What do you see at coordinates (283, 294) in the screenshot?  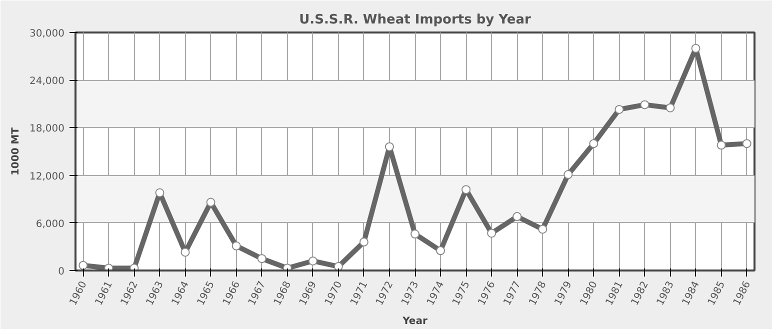 I see `x-tick-label: 1968` at bounding box center [283, 294].